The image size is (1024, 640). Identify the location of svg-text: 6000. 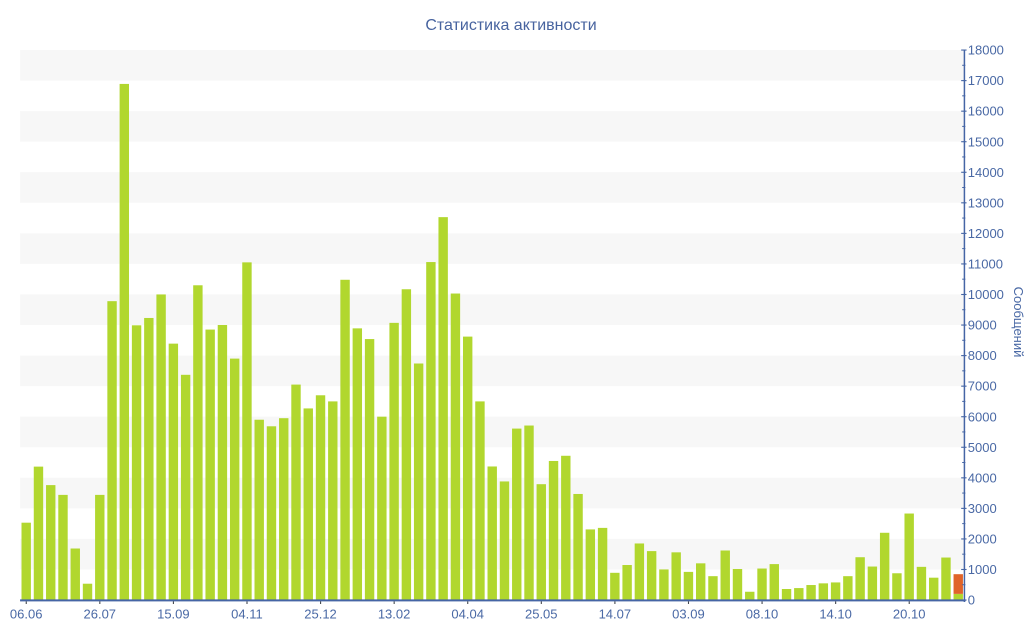
(982, 416).